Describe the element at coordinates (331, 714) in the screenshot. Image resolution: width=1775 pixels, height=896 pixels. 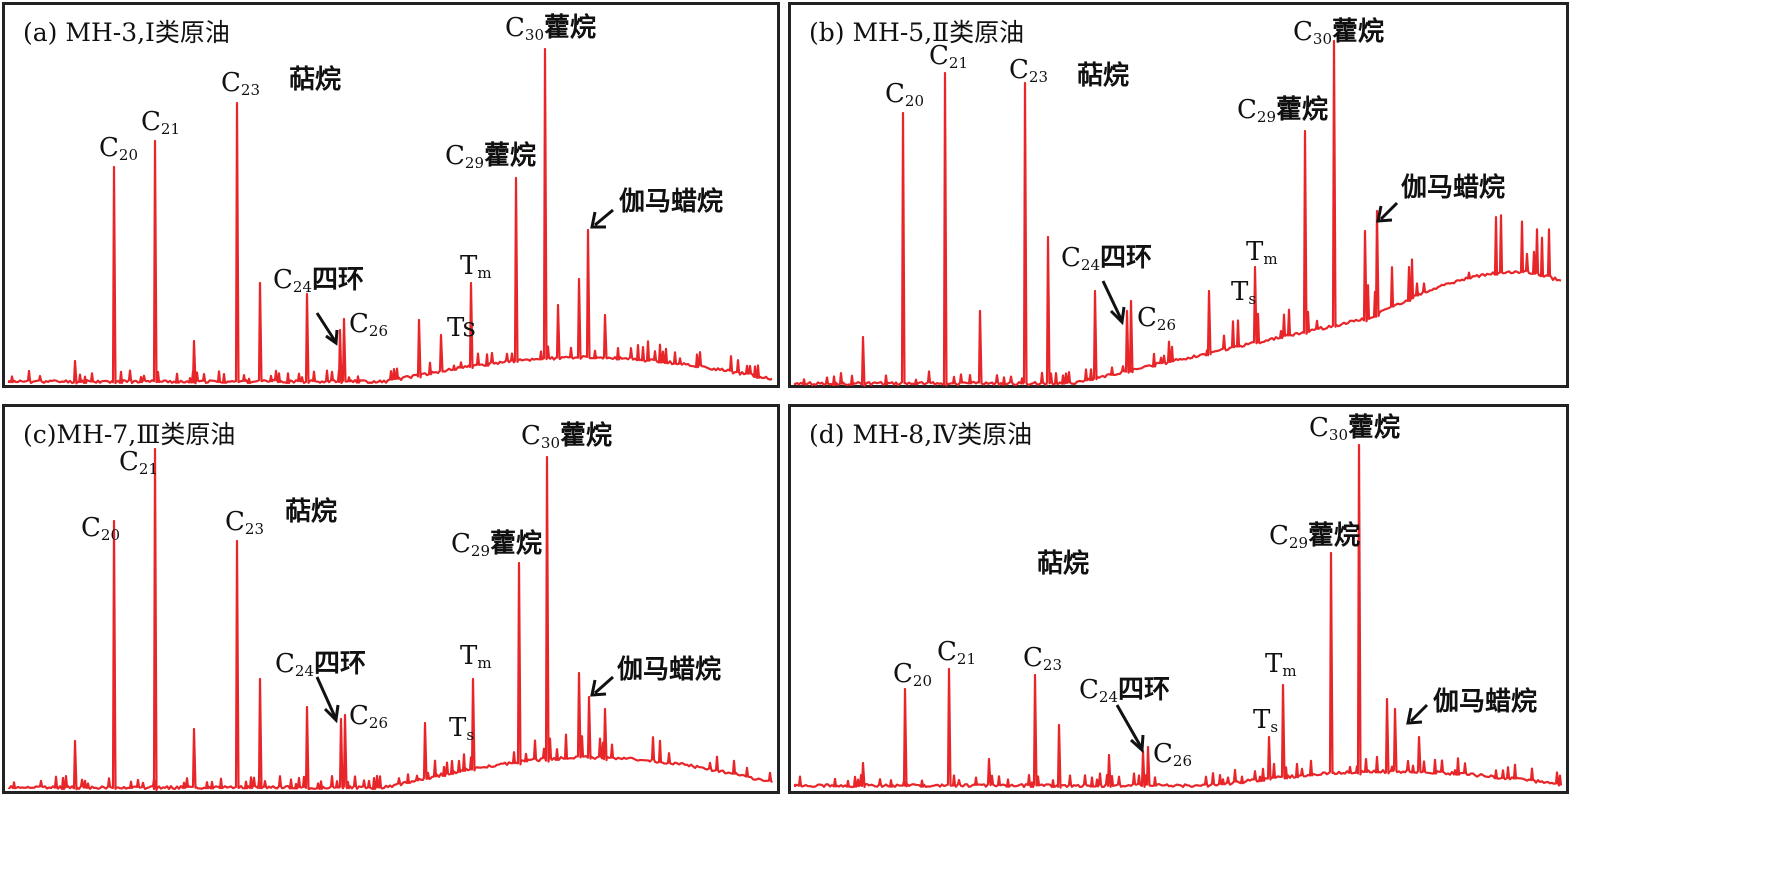
I see `arrowhead-c24-c` at that location.